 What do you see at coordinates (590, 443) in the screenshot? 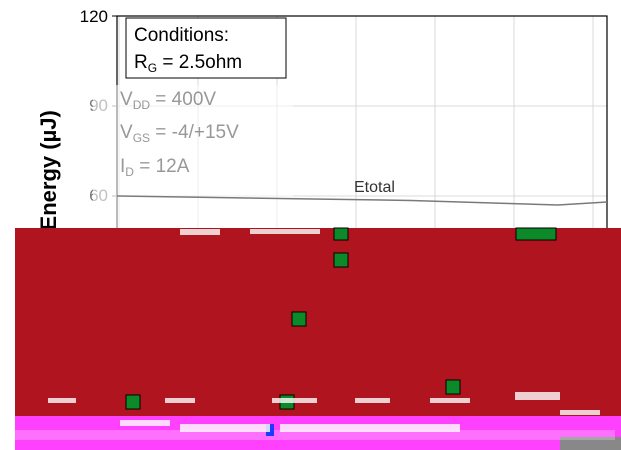
I see `overlay-grey-patch` at bounding box center [590, 443].